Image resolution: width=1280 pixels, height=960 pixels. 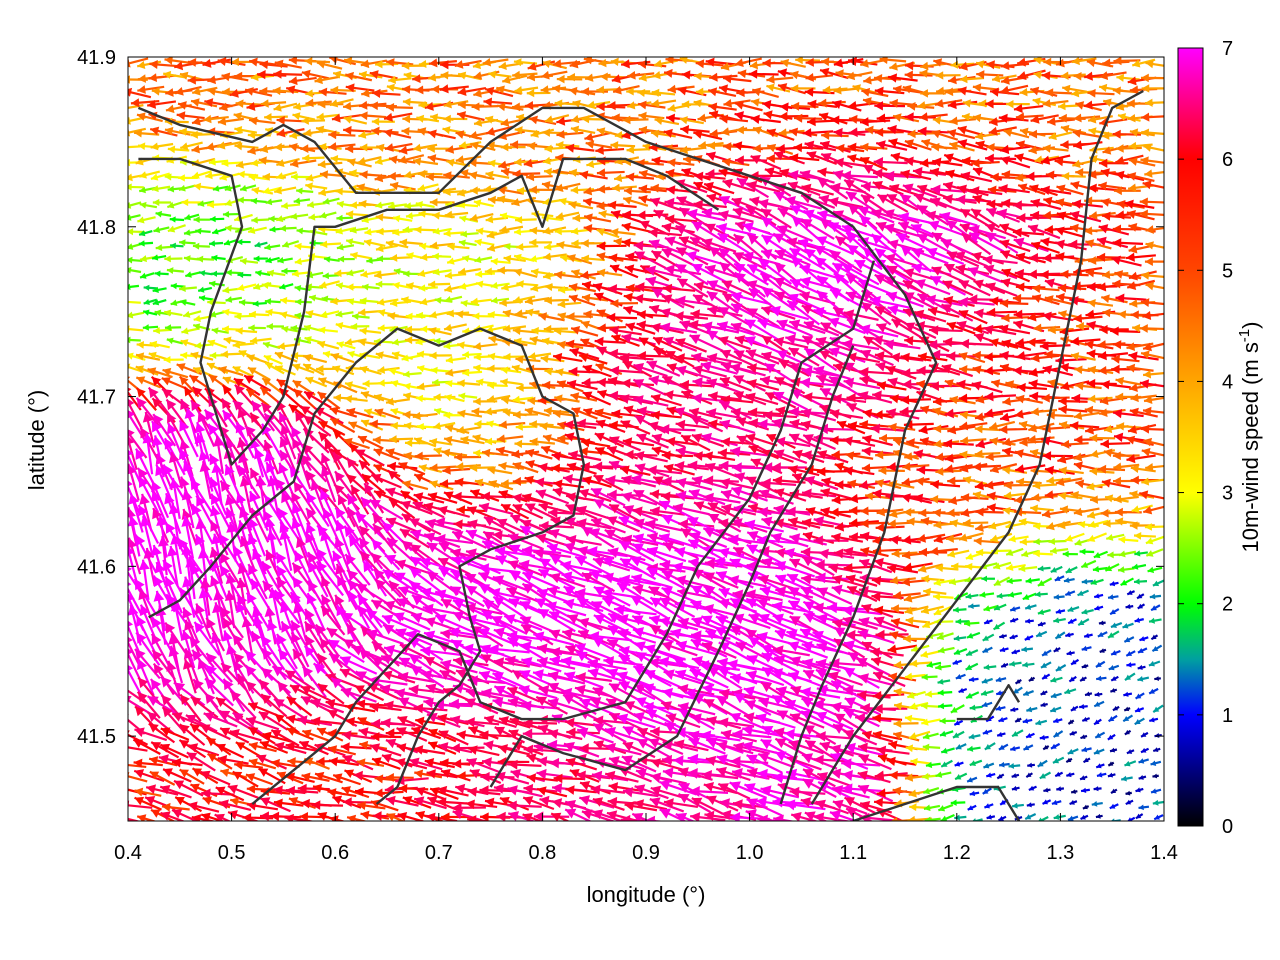 I want to click on colorbar-label-main: 10m-wind speed (m s, so click(x=1250, y=447).